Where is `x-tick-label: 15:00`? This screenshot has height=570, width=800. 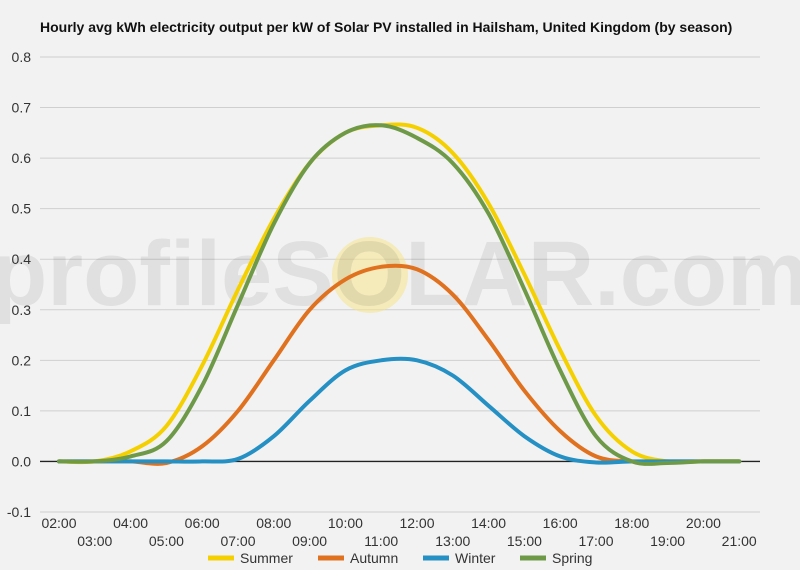 x-tick-label: 15:00 is located at coordinates (524, 541).